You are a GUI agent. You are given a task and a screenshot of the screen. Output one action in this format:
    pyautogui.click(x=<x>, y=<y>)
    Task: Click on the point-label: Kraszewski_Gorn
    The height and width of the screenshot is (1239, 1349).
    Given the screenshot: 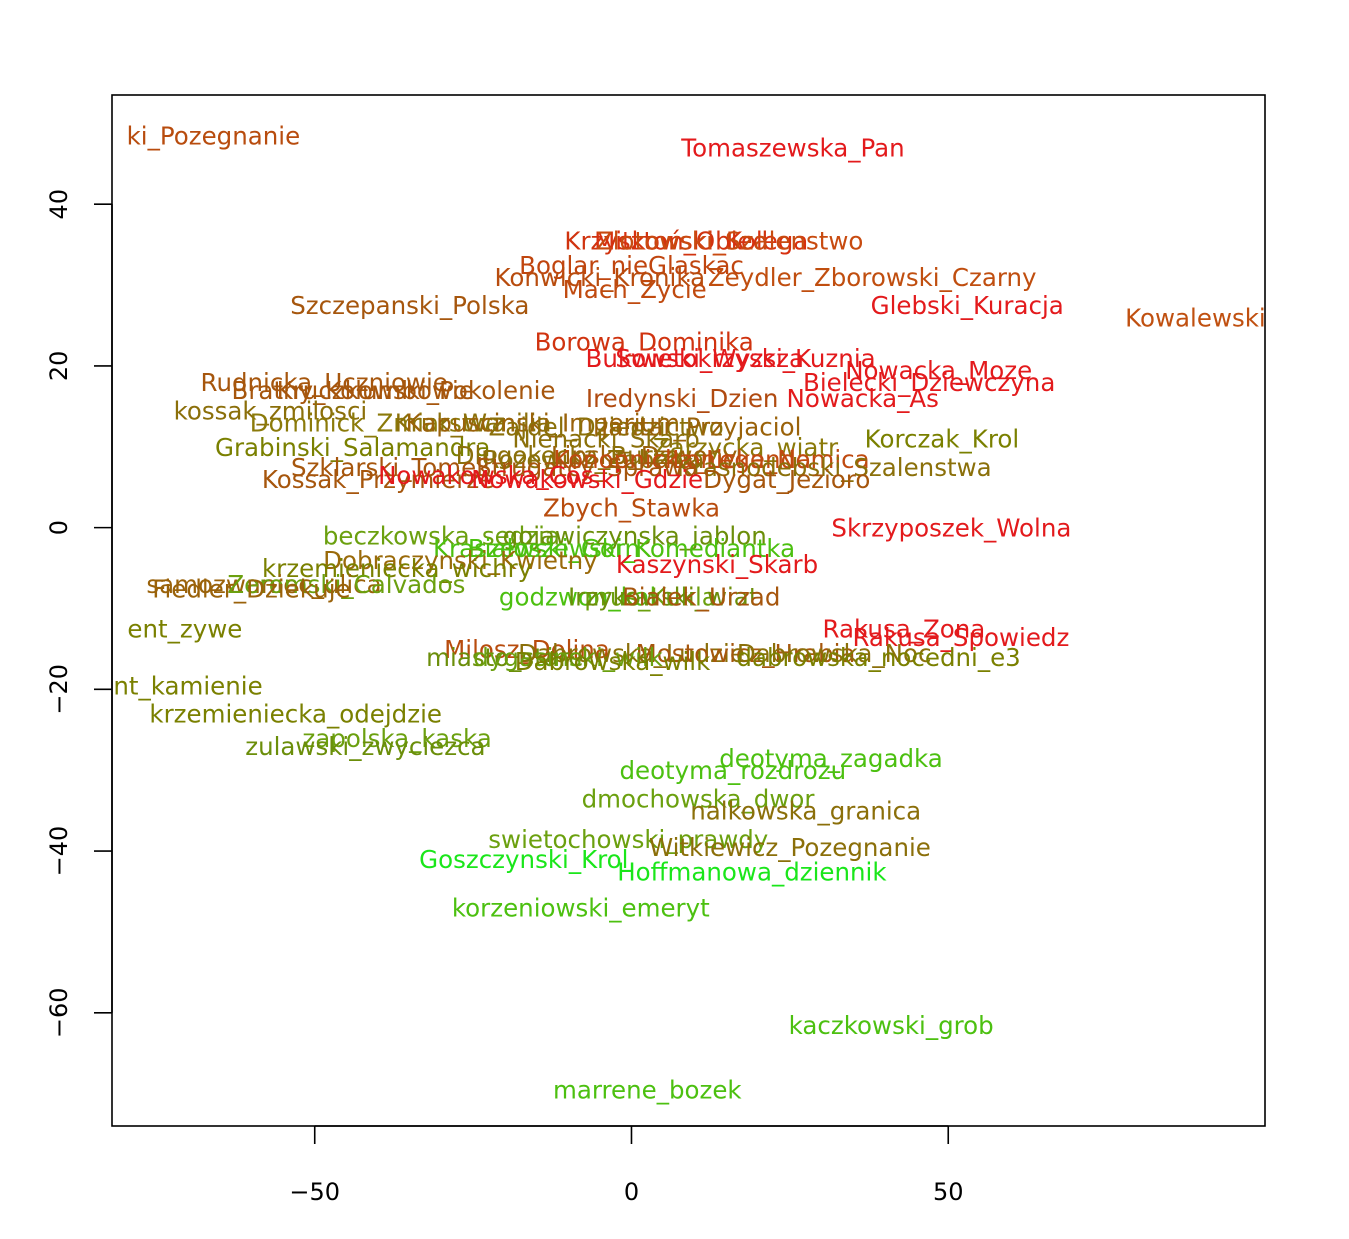 What is the action you would take?
    pyautogui.click(x=536, y=548)
    